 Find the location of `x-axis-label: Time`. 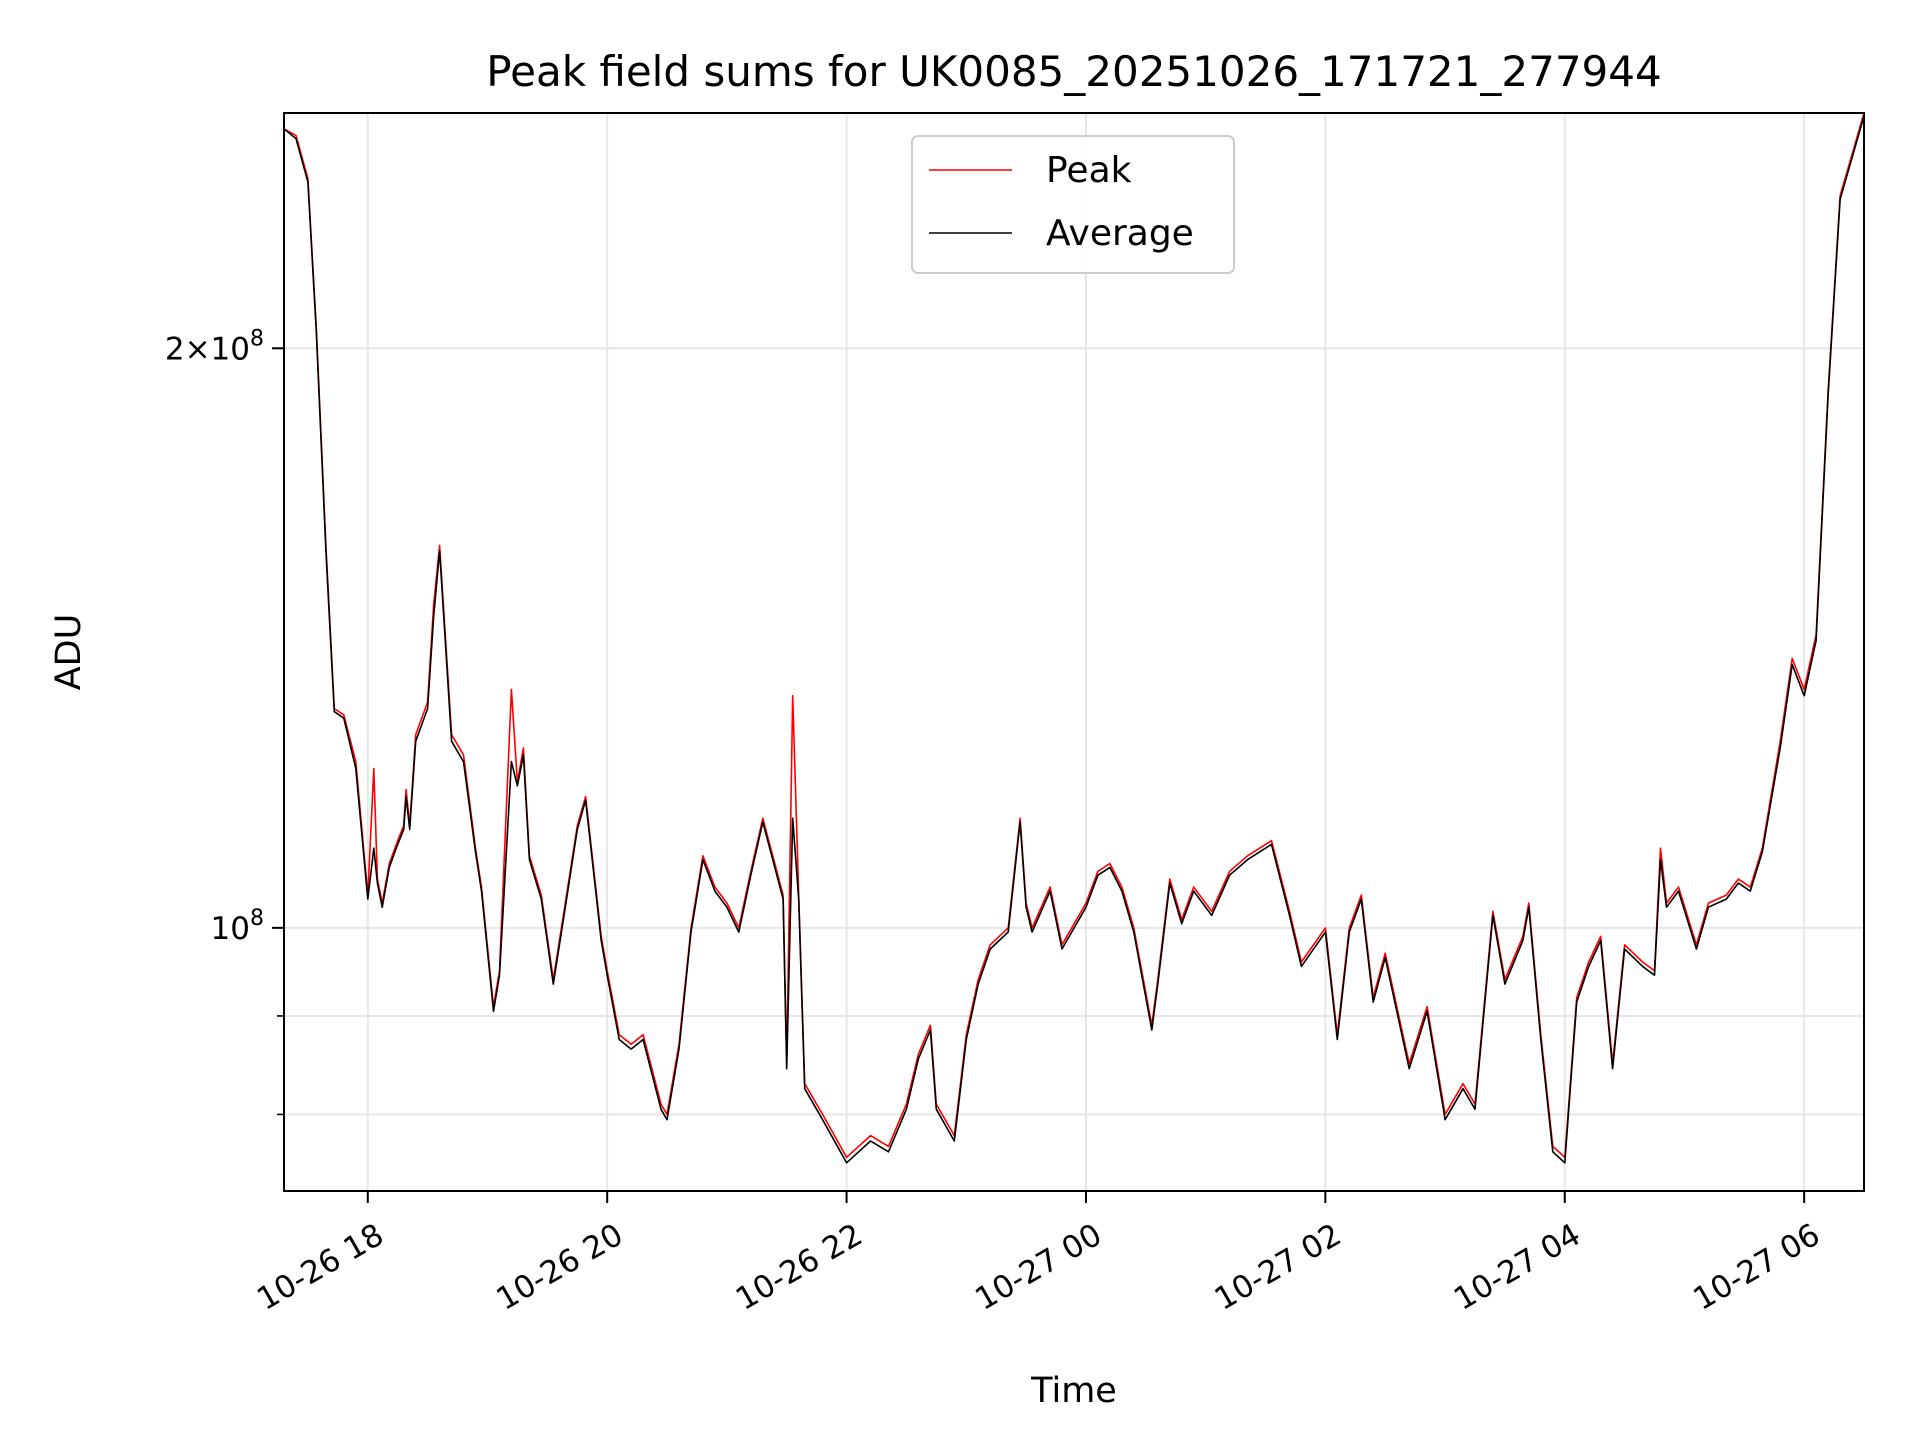

x-axis-label: Time is located at coordinates (1073, 1391).